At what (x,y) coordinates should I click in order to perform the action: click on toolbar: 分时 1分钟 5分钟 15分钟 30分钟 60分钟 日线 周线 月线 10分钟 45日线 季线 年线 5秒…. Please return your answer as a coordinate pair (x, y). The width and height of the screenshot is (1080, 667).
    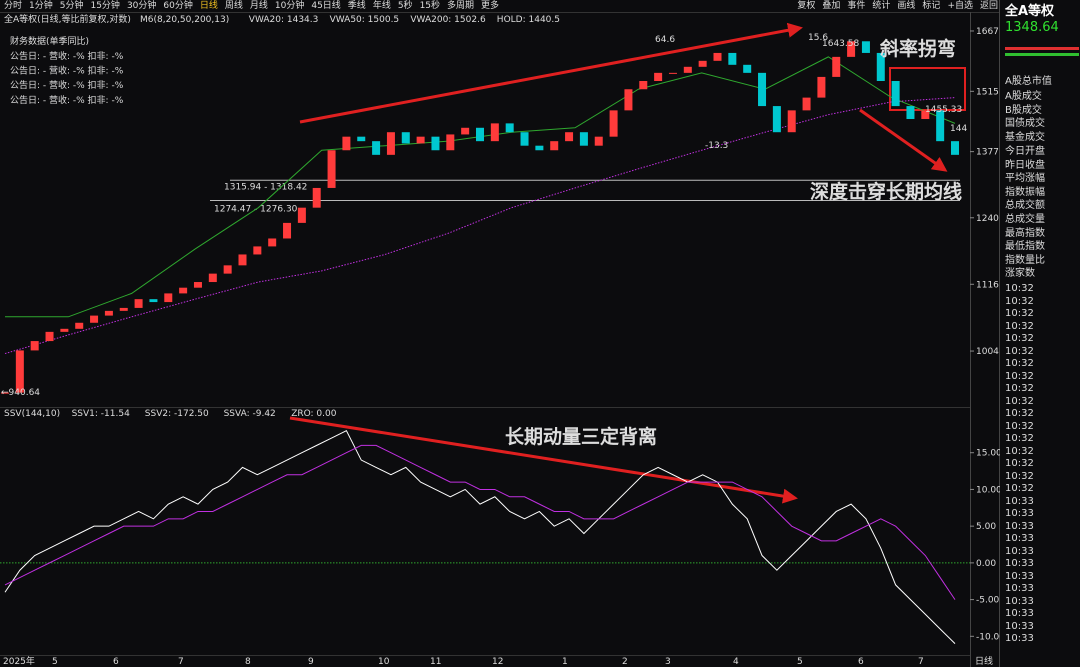
    Looking at the image, I should click on (500, 6).